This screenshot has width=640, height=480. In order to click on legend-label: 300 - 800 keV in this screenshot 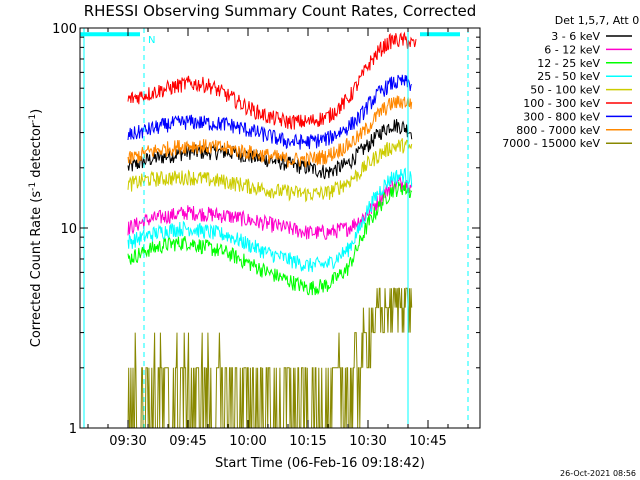, I will do `click(561, 116)`.